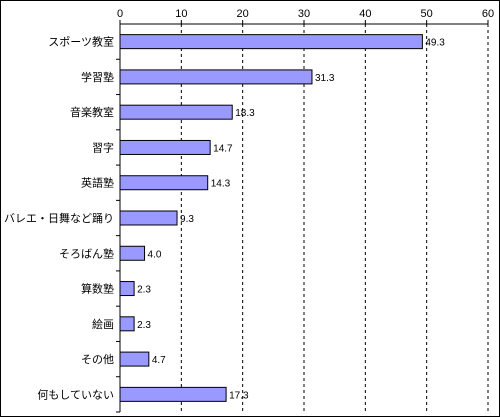 The width and height of the screenshot is (500, 417). What do you see at coordinates (365, 14) in the screenshot?
I see `x-tick-label: 40` at bounding box center [365, 14].